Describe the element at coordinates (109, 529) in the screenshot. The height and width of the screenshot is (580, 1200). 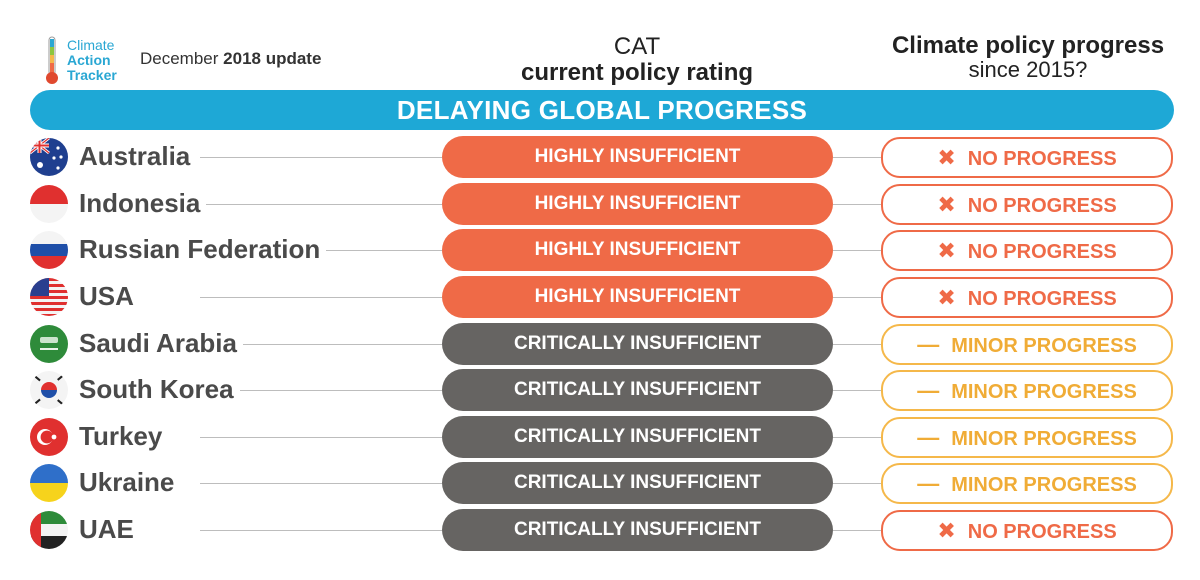
I see `country-name: UAE` at that location.